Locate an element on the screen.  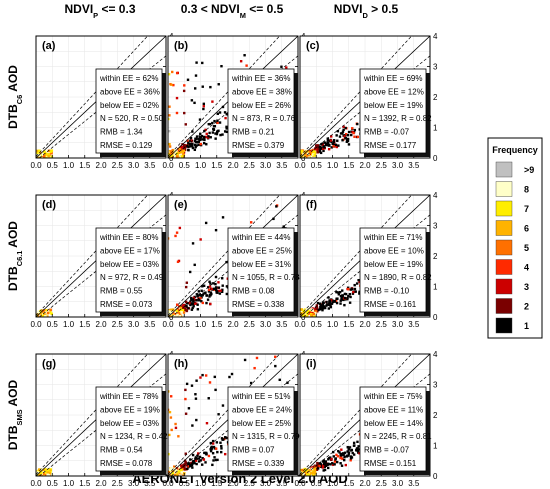
stat-line: above EE = 10% is located at coordinates (394, 250).